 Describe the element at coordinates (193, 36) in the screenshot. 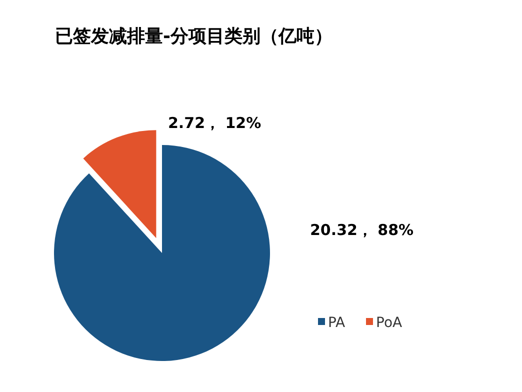

I see `chart-title: 已签发减排量-分项目类别（亿吨）` at that location.